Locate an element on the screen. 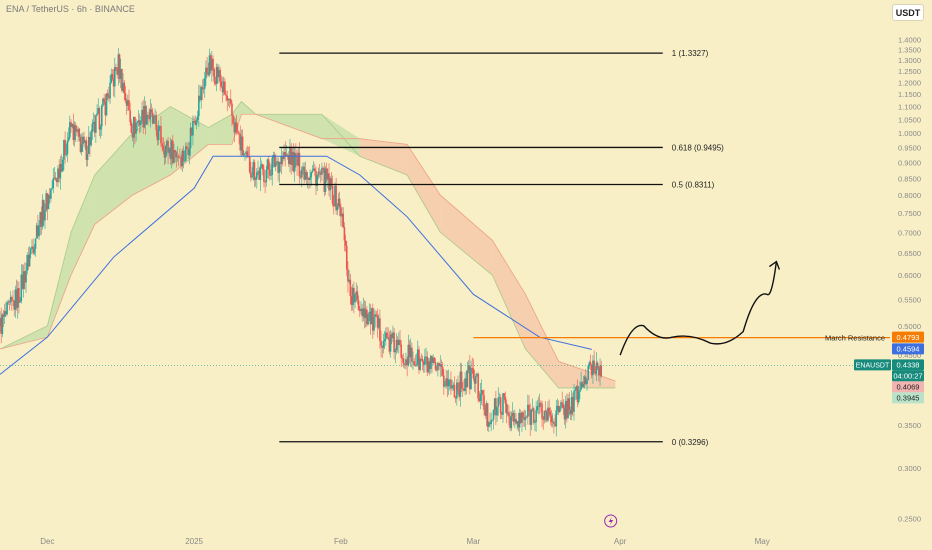 Image resolution: width=932 pixels, height=550 pixels. y-tick-label: 1.4000 is located at coordinates (909, 39).